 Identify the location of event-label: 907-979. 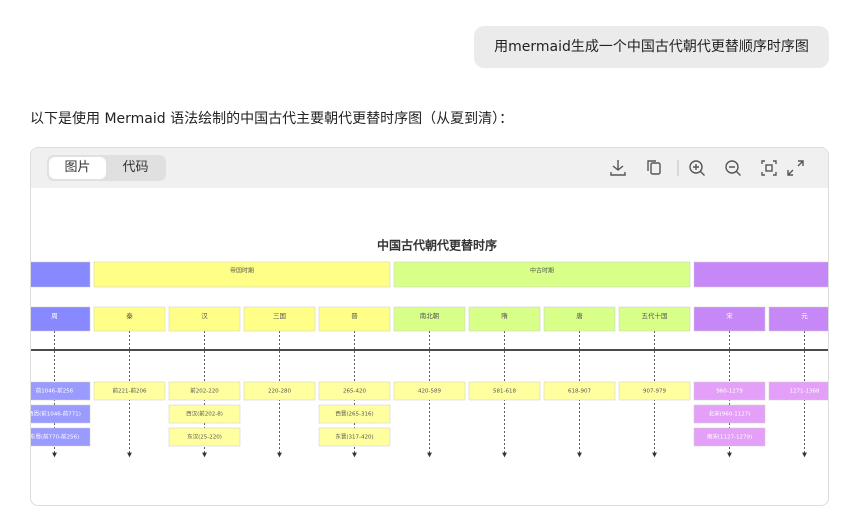
(654, 392).